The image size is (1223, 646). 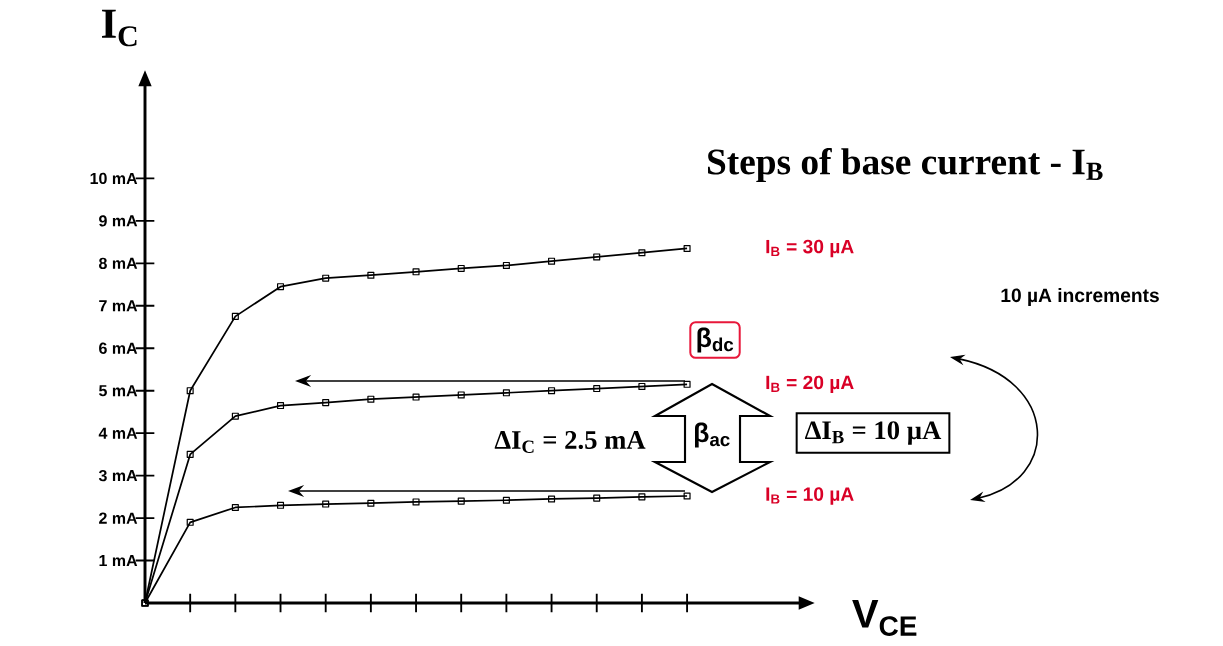 I want to click on y-tick-label: 8 mA, so click(x=118, y=263).